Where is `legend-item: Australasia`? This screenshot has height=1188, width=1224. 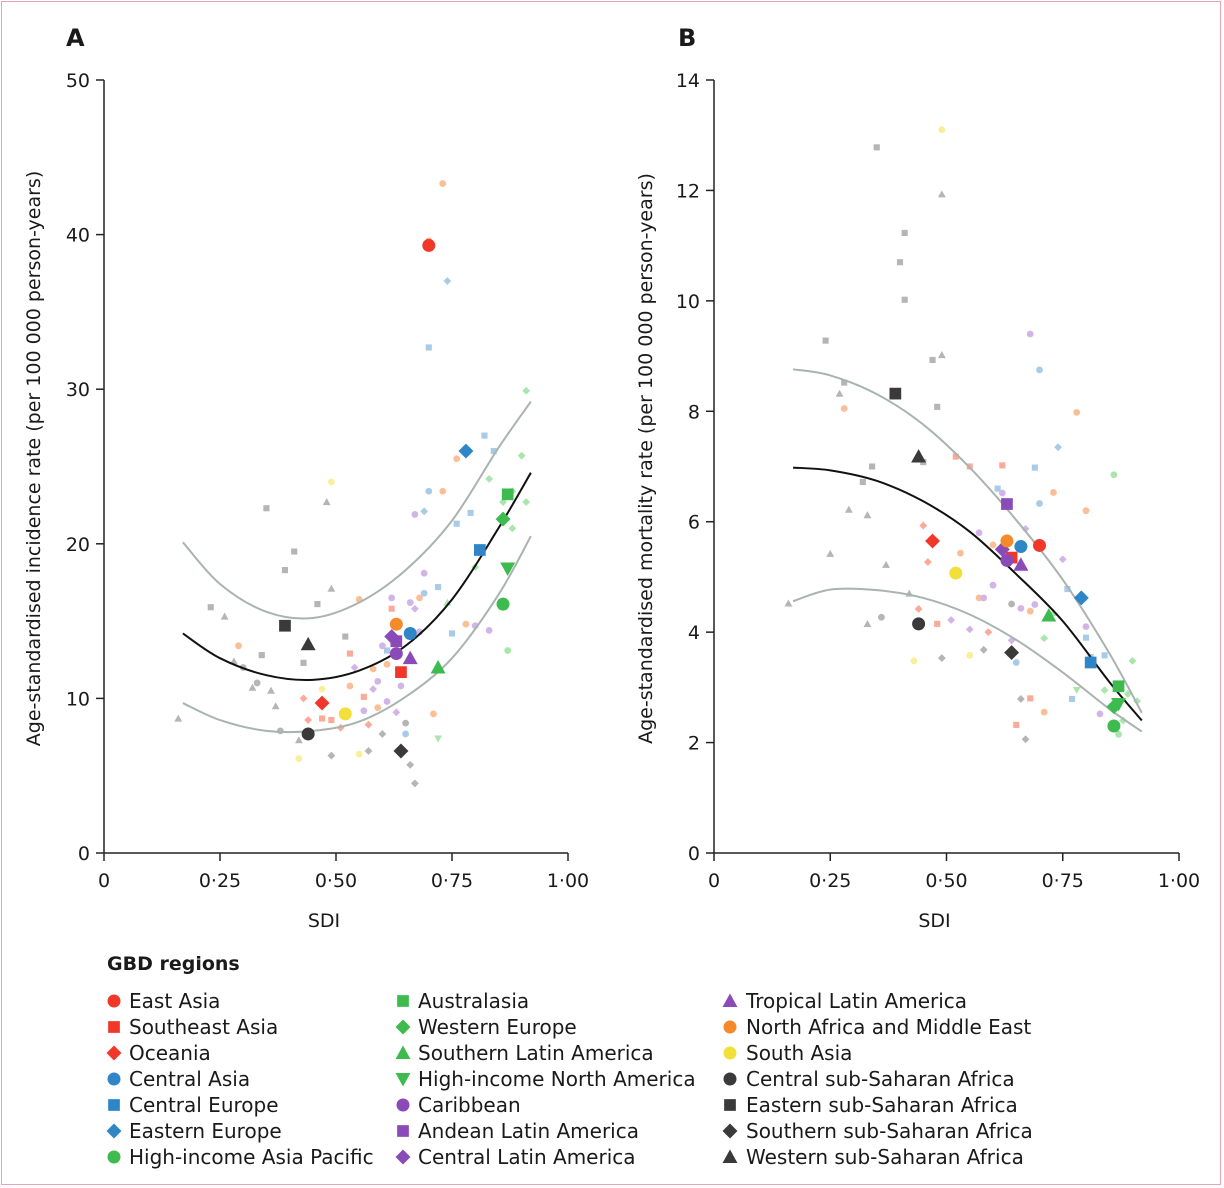 legend-item: Australasia is located at coordinates (463, 1001).